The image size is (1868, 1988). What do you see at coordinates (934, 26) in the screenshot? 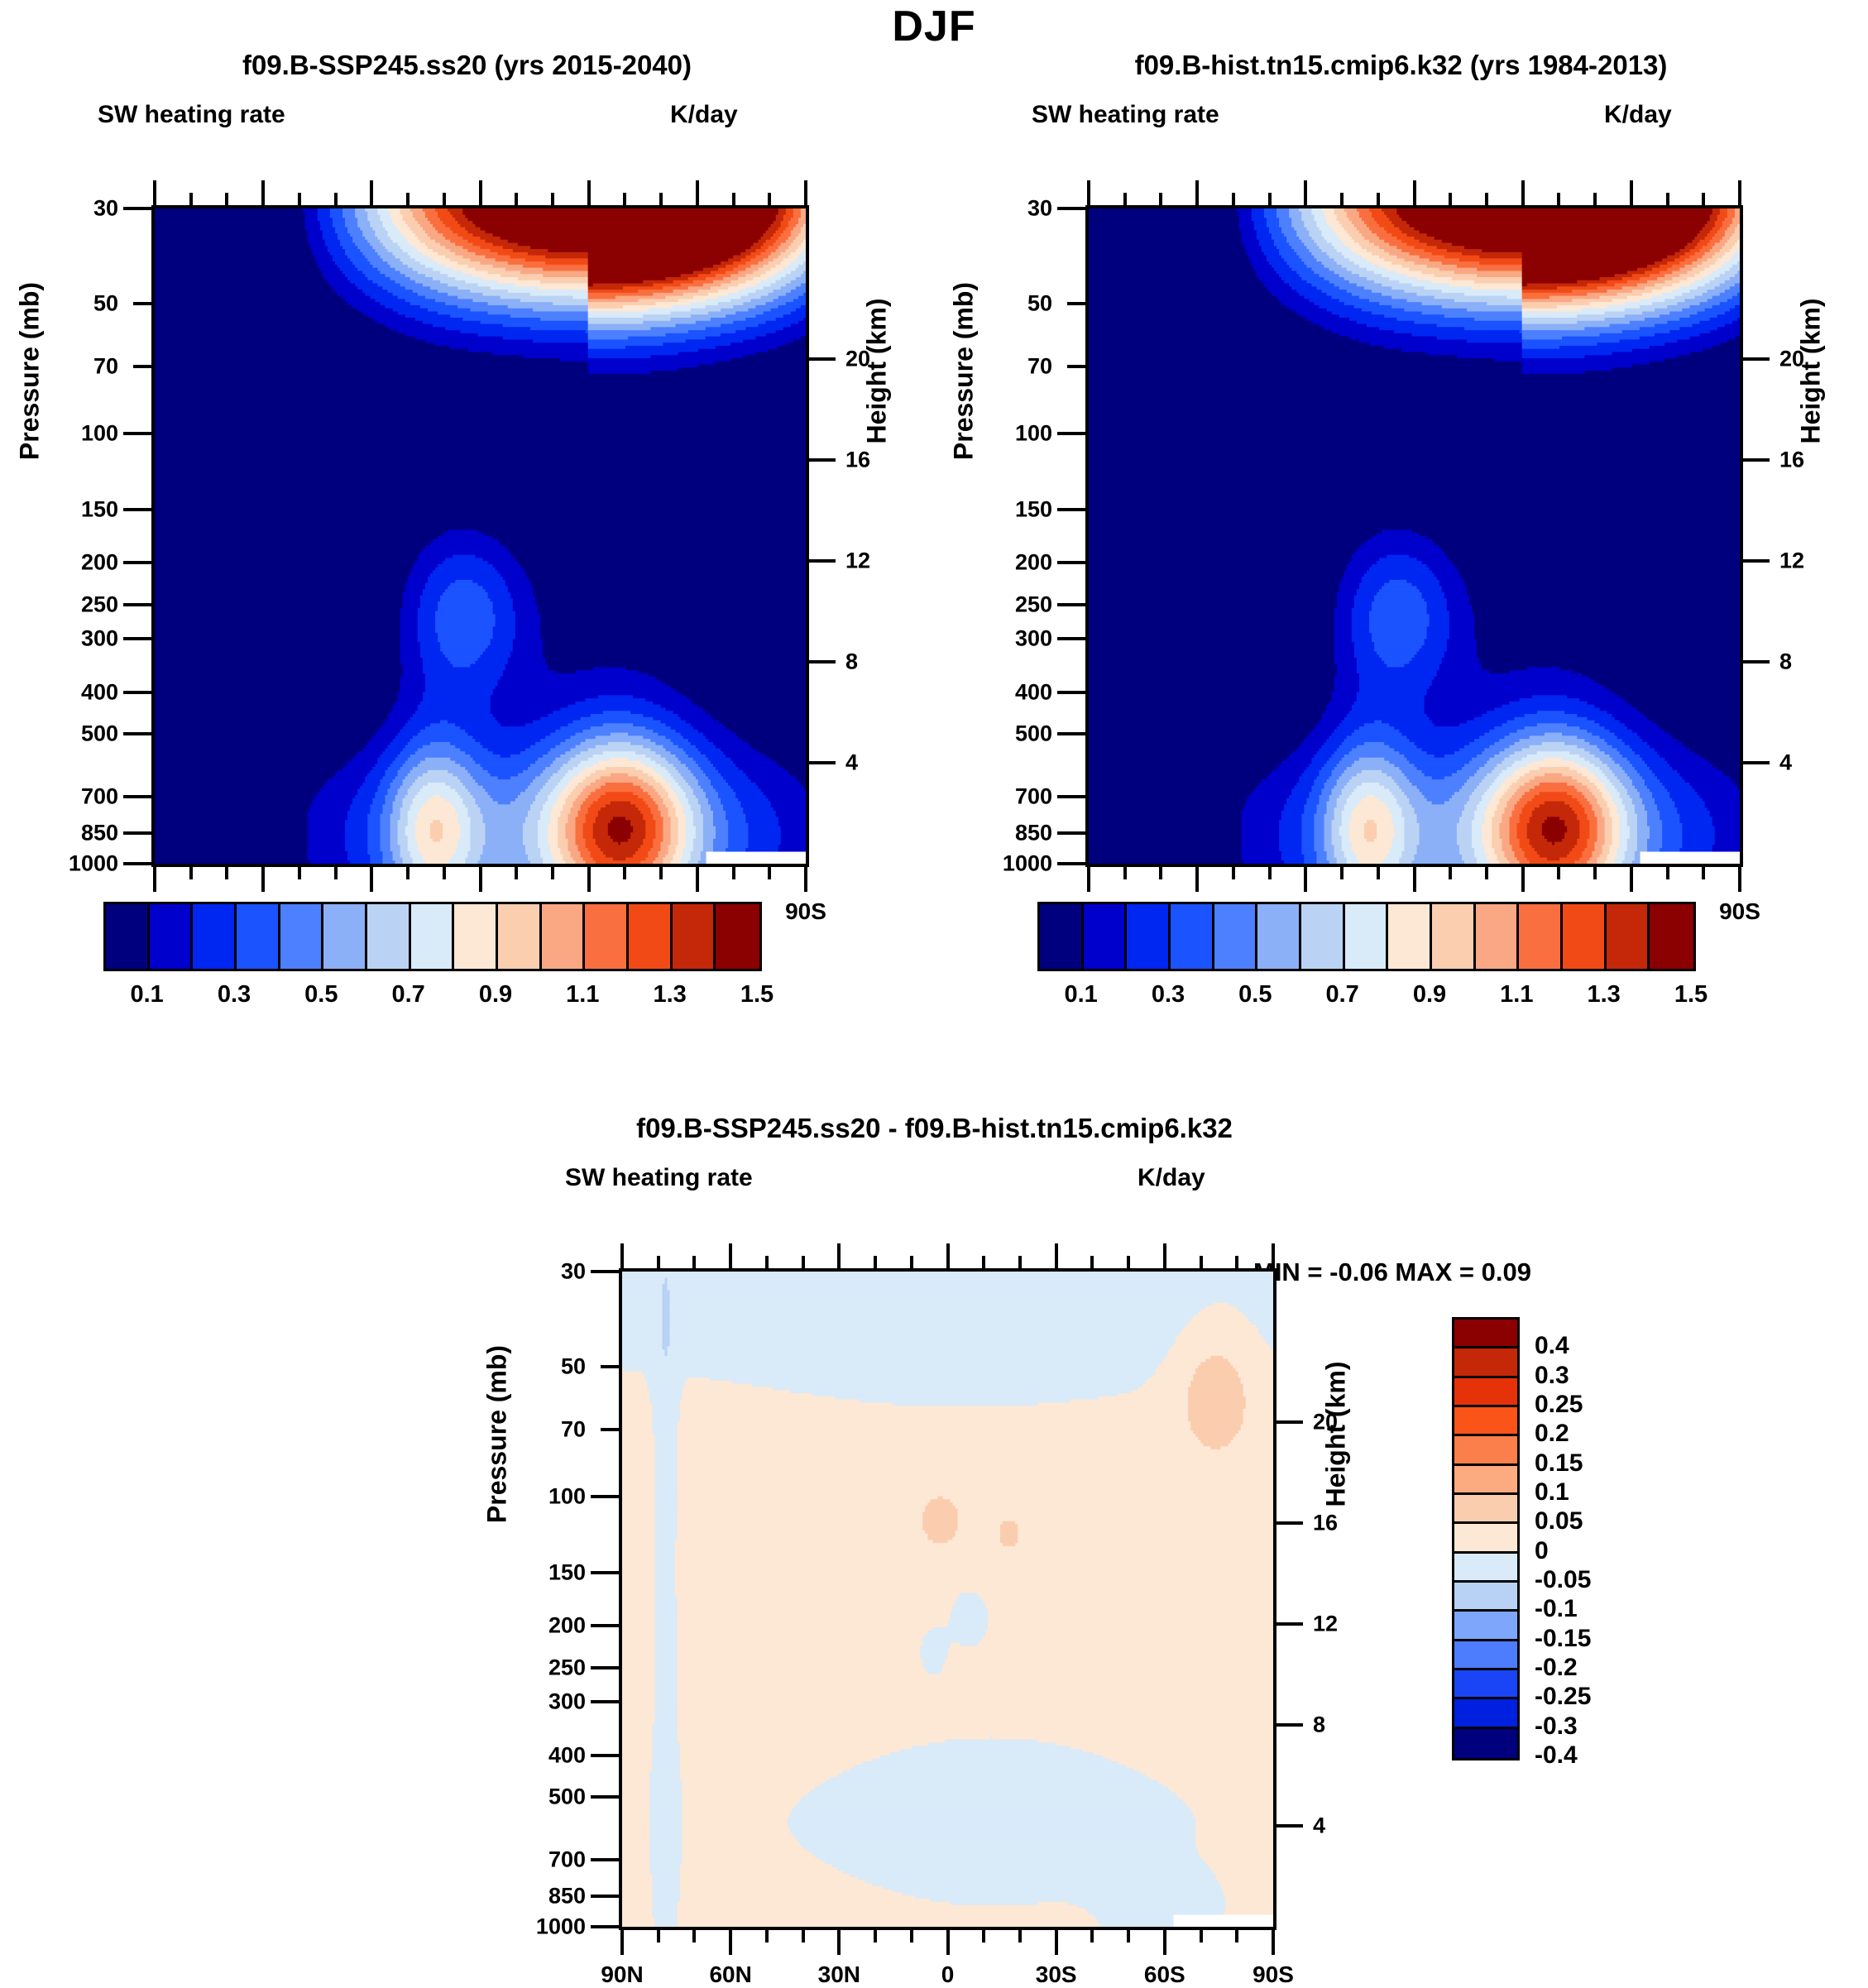
I see `figure-title: DJF` at bounding box center [934, 26].